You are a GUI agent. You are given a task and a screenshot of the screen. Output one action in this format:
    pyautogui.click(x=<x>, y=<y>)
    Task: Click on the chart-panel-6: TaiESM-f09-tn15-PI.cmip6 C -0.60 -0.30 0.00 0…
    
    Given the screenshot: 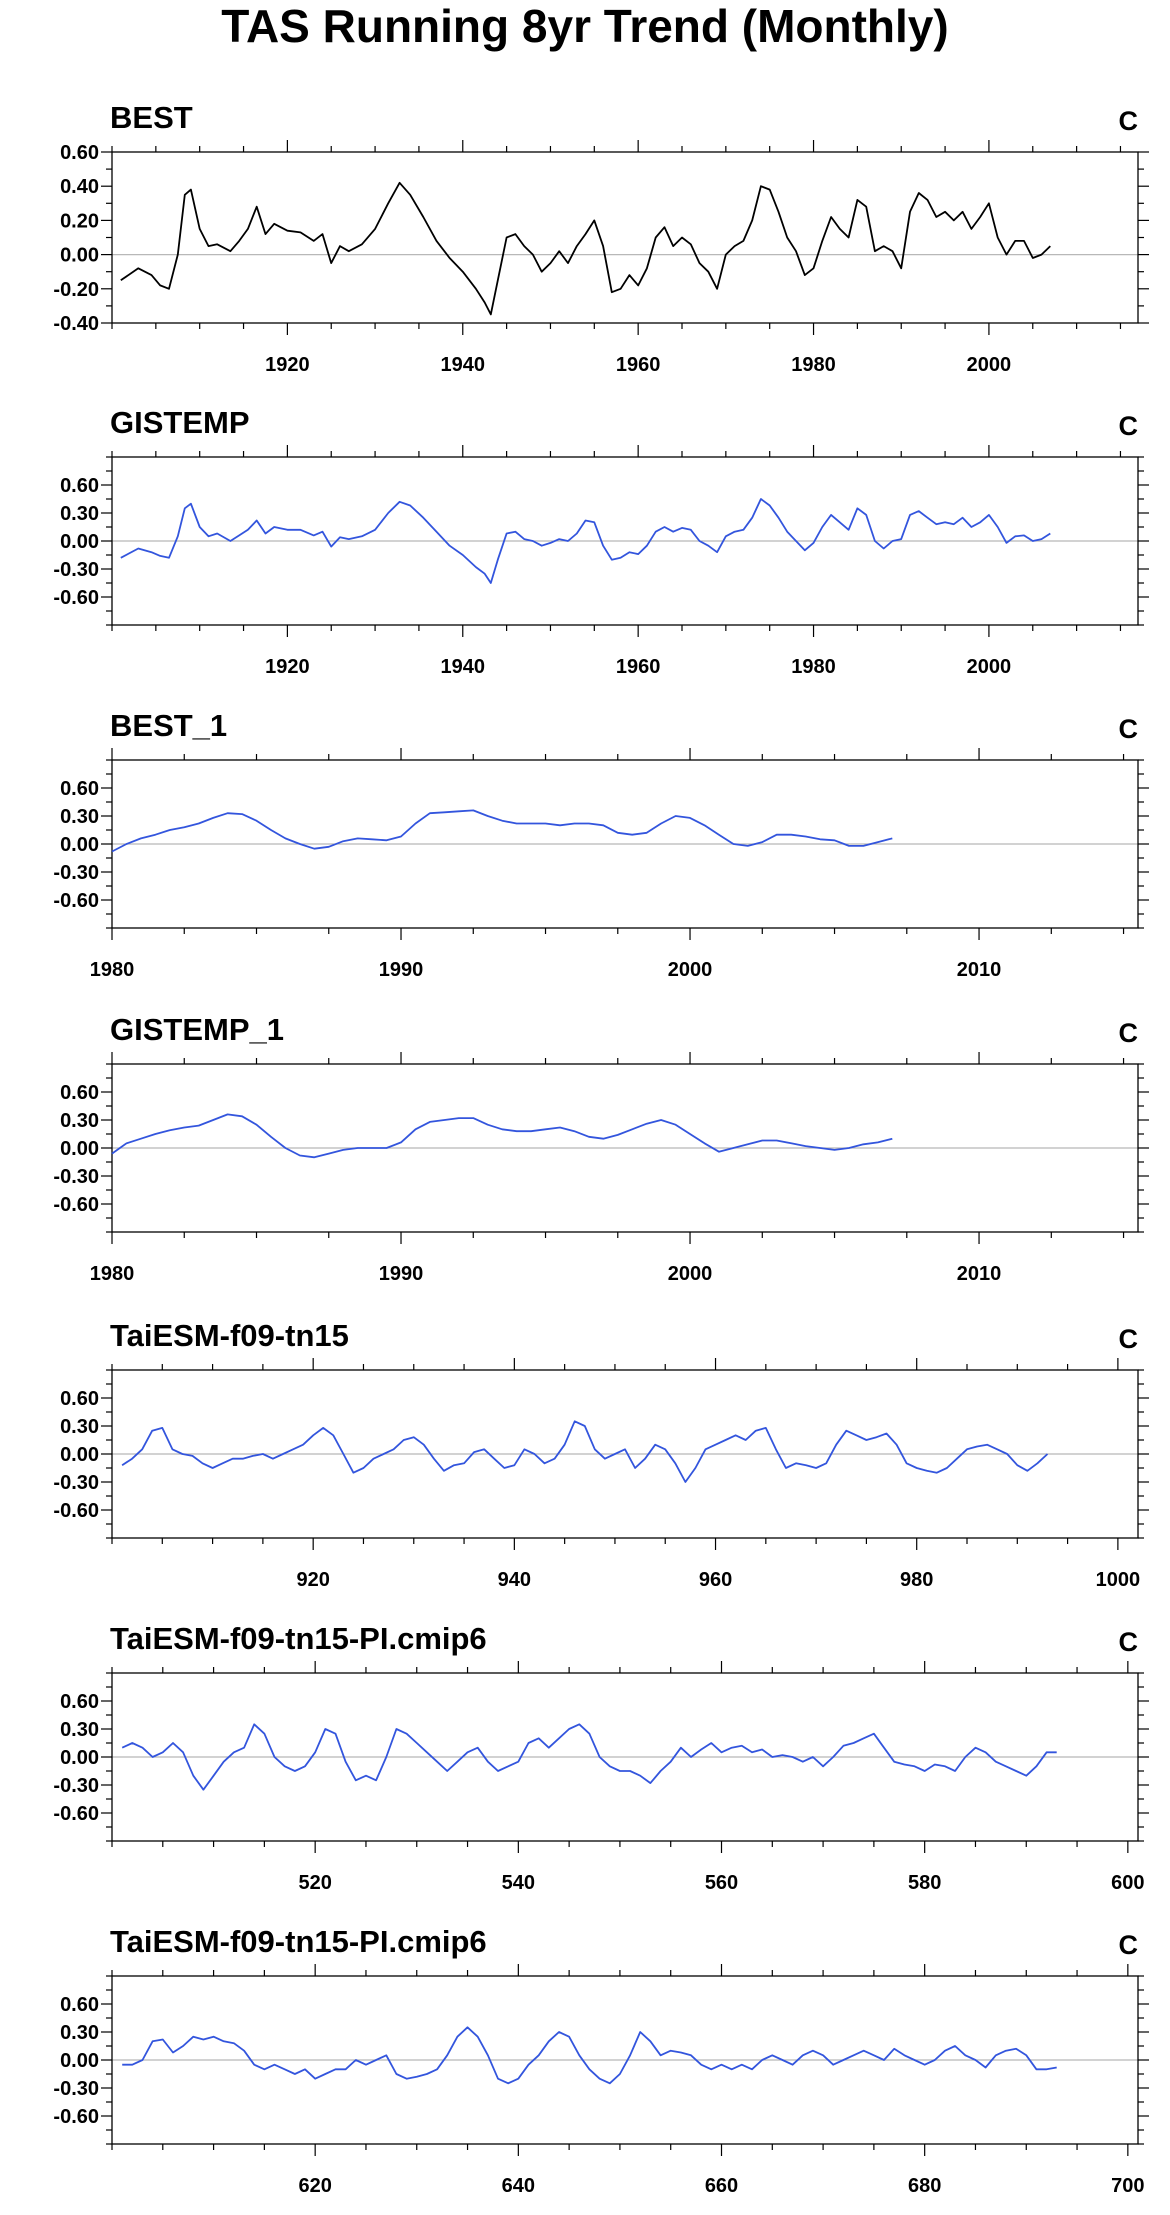 What is the action you would take?
    pyautogui.click(x=601, y=1757)
    